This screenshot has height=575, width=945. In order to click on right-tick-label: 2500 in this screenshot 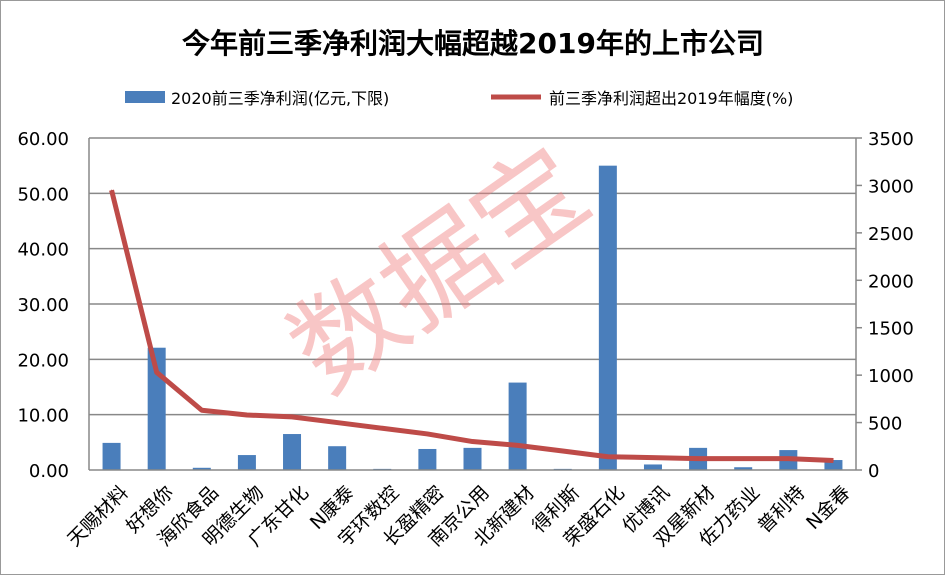, I will do `click(891, 234)`.